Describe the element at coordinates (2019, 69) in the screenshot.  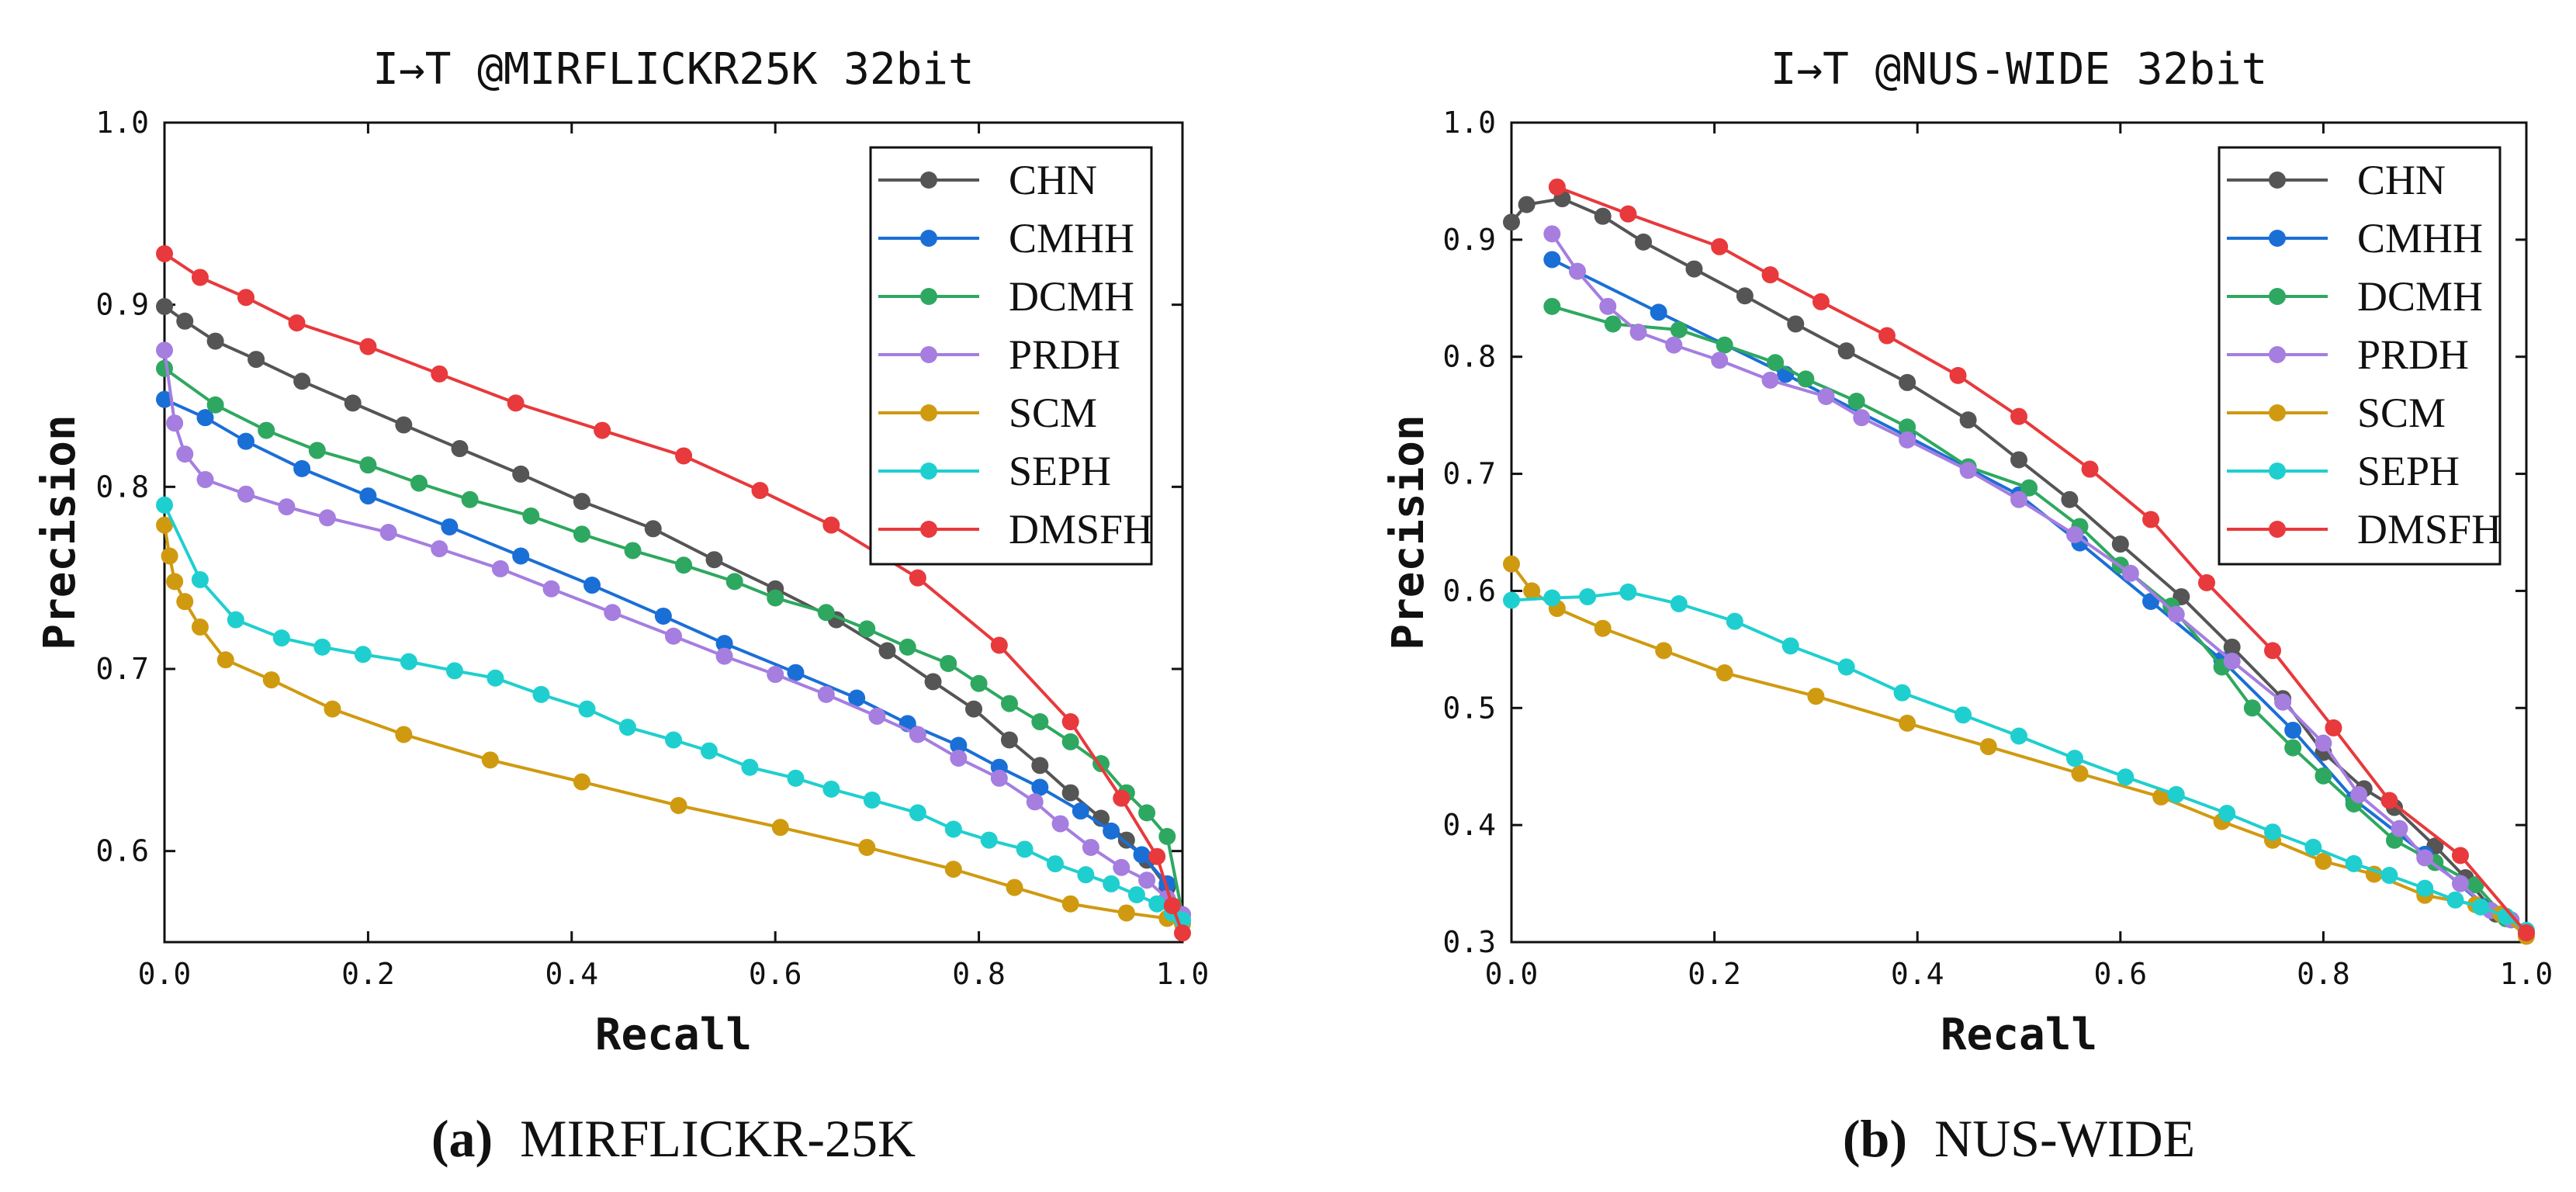
I see `chart-title: I→T @NUS-WIDE 32bit` at that location.